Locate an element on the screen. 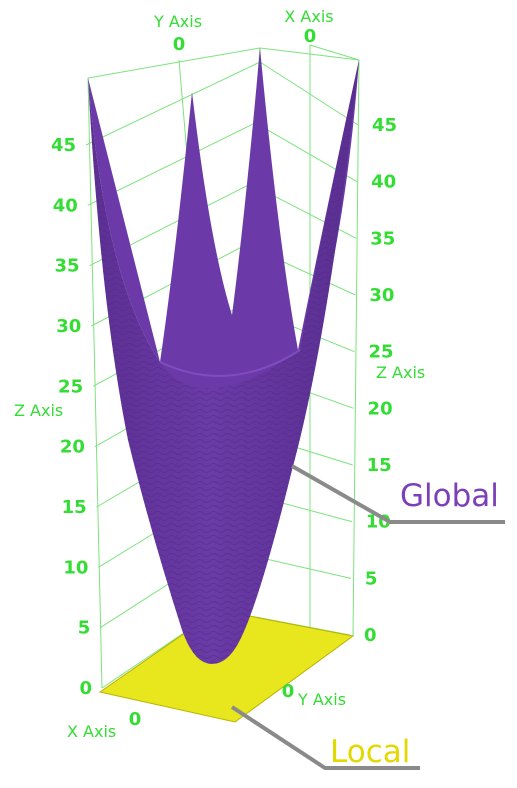 The height and width of the screenshot is (788, 517). z-axis-left-title: Z Axis is located at coordinates (38, 410).